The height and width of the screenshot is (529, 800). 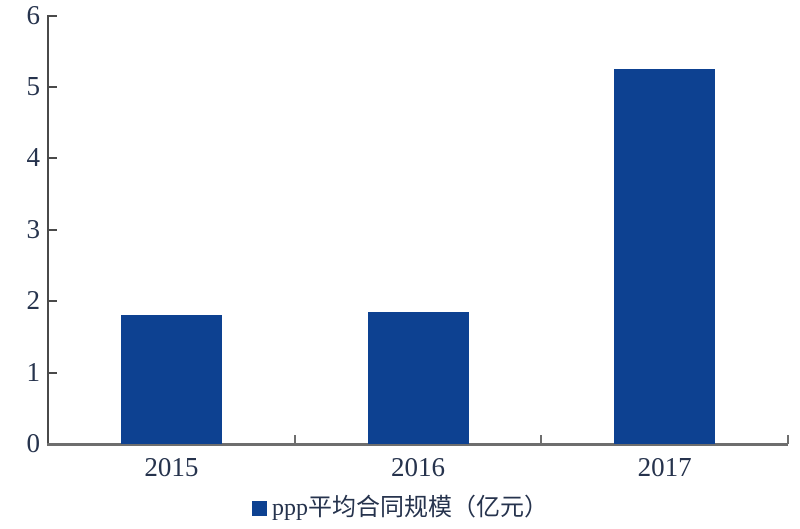 What do you see at coordinates (417, 444) in the screenshot?
I see `x-axis` at bounding box center [417, 444].